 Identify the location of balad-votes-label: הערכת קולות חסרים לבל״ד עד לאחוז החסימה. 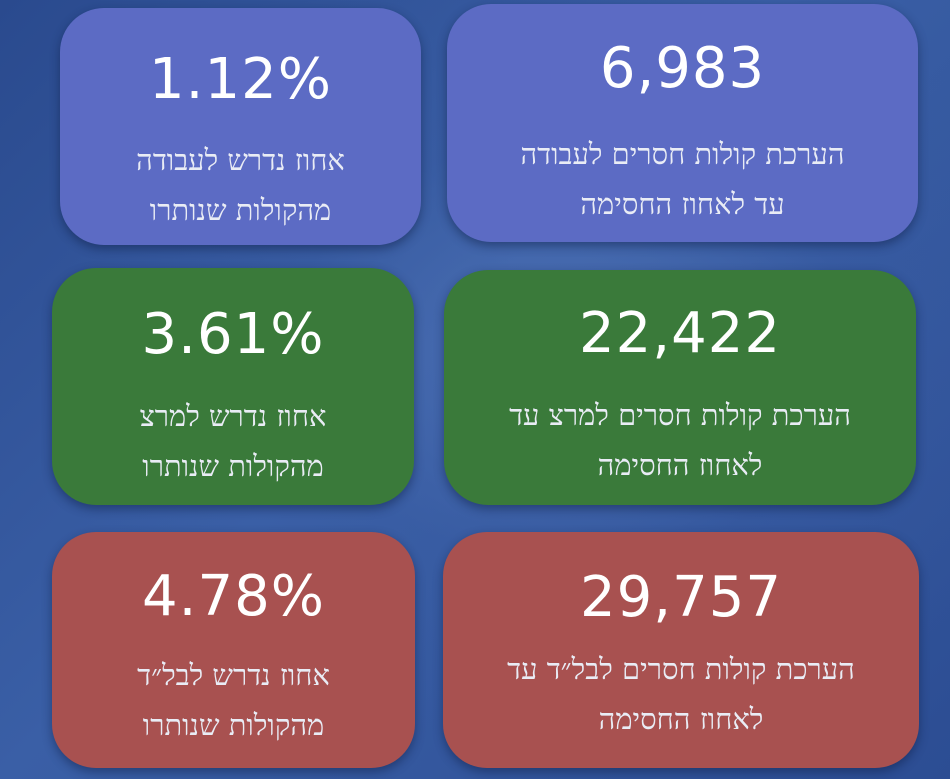
(681, 694).